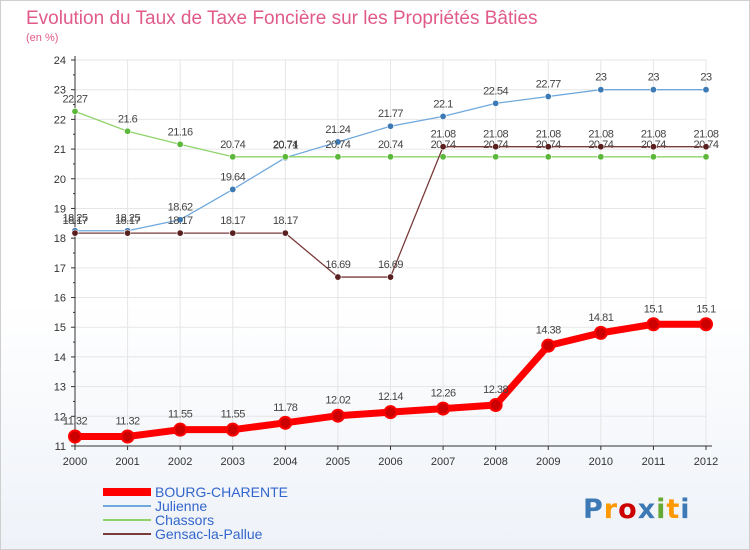  I want to click on data-label: 21.77, so click(390, 114).